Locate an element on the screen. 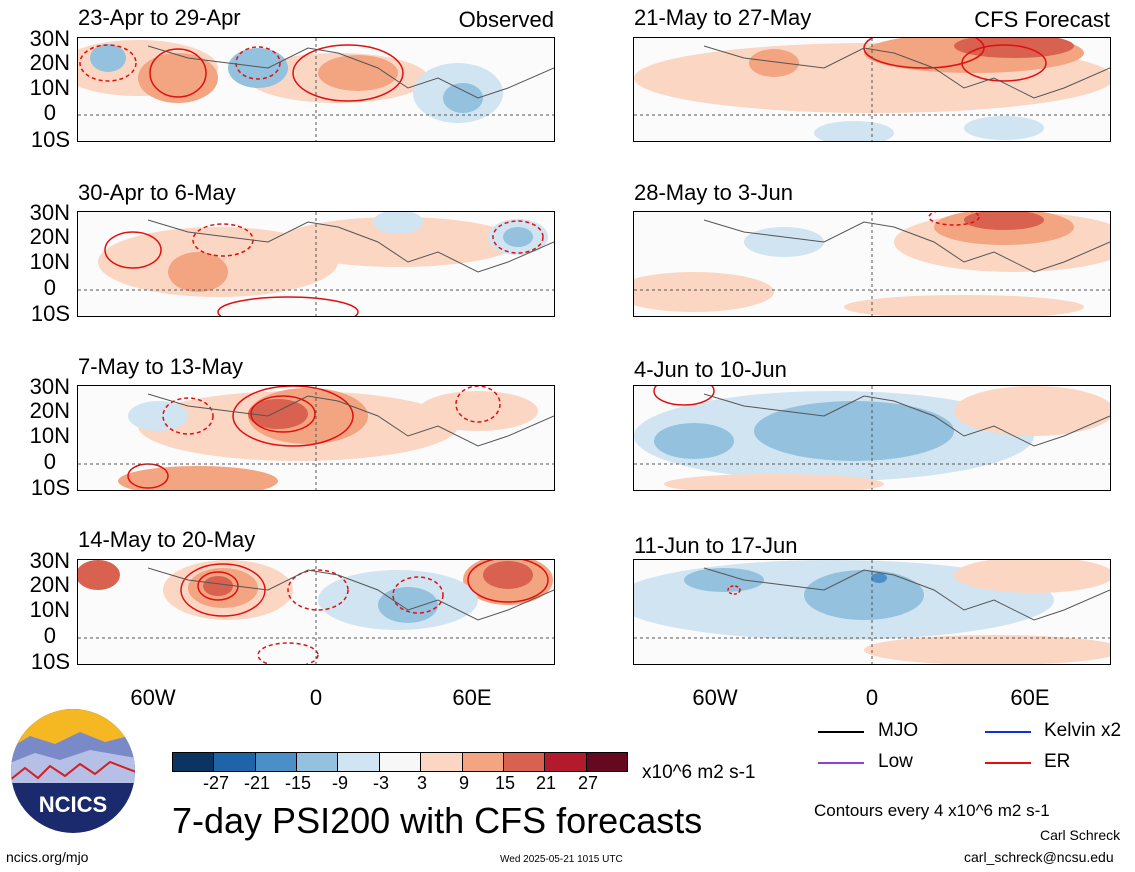 This screenshot has width=1135, height=872. main-title: 7-day PSI200 with CFS forecasts is located at coordinates (437, 820).